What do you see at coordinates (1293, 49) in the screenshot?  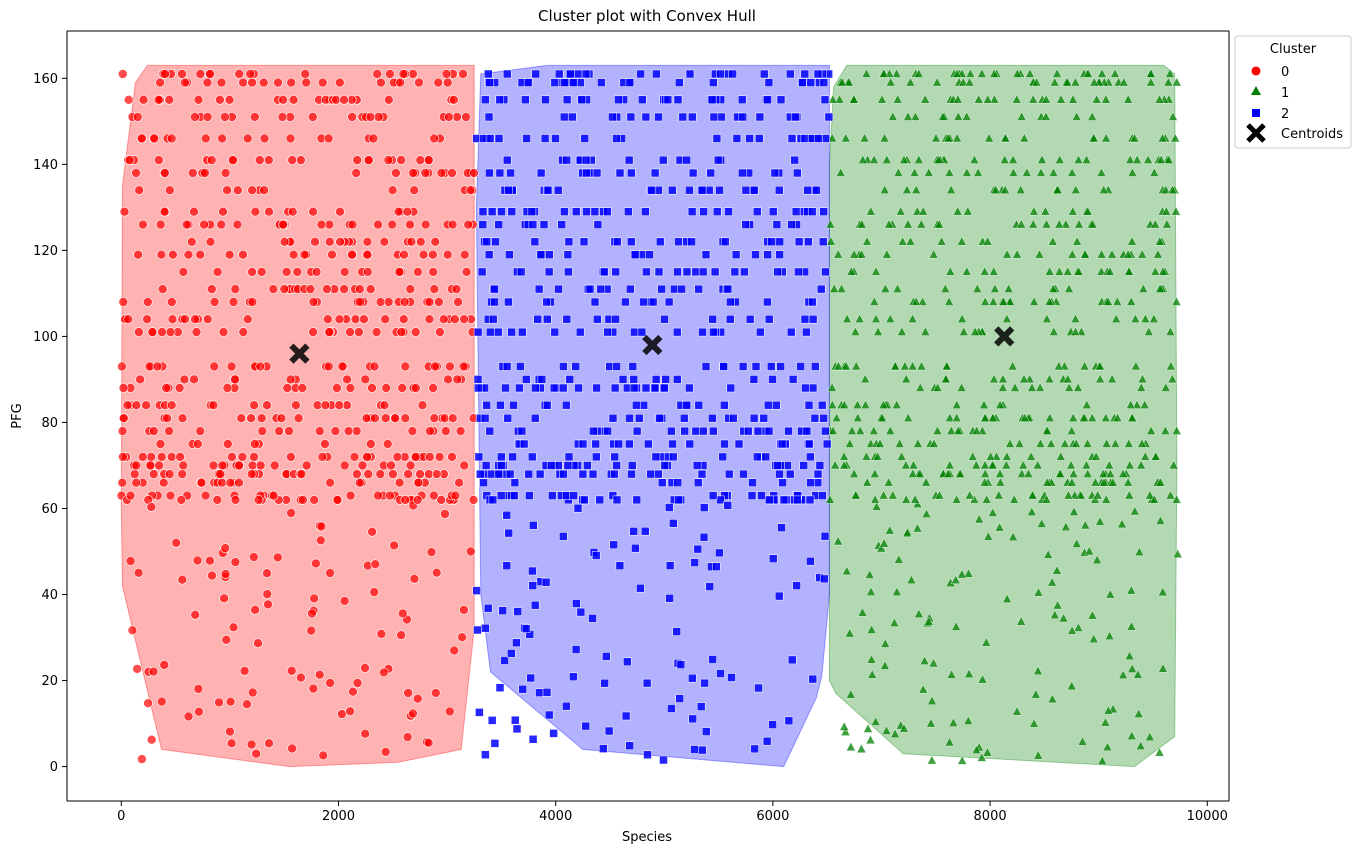 I see `legend-title: Cluster` at bounding box center [1293, 49].